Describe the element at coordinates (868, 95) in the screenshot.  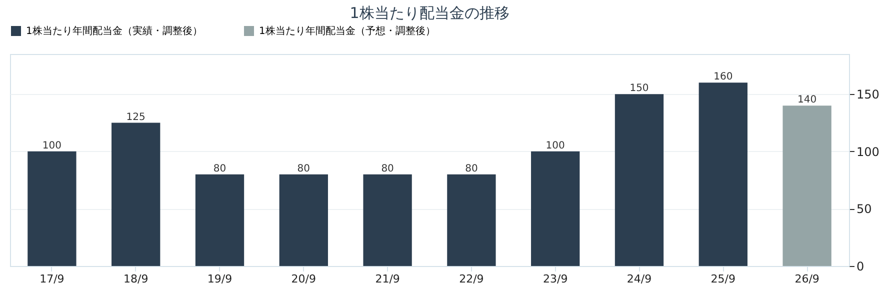
I see `y-tick-label: 150` at that location.